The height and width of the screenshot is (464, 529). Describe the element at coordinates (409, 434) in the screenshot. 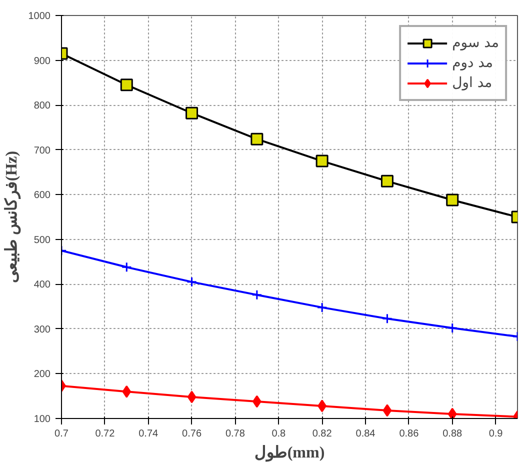

I see `x-tick-label: 0.86` at that location.